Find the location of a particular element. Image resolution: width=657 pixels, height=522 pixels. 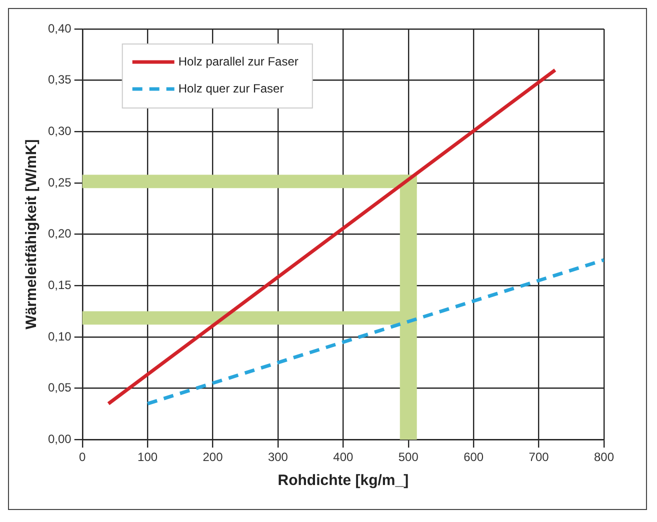

legend-label: Holz quer zur Faser is located at coordinates (231, 88).